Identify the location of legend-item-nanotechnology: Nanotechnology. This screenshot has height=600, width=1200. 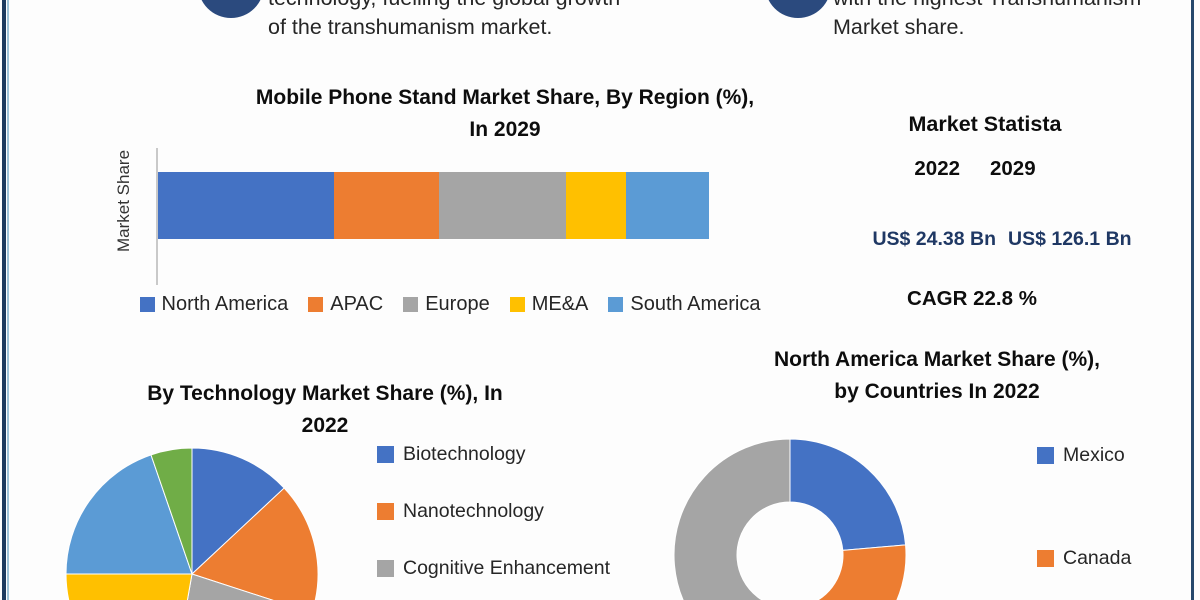
(493, 511).